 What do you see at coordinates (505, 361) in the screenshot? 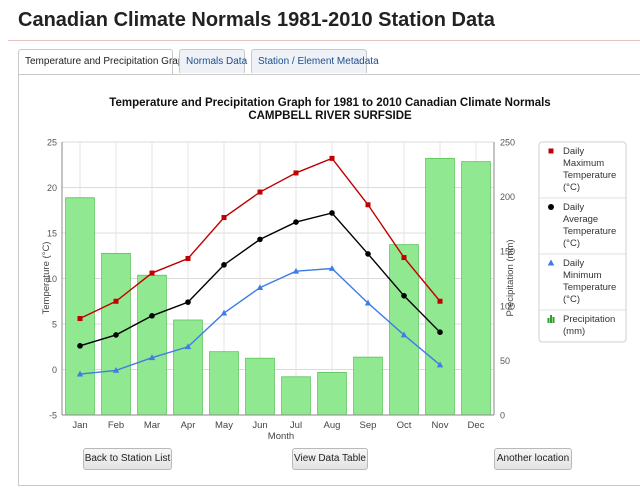
I see `y-right-tick-label: 50` at bounding box center [505, 361].